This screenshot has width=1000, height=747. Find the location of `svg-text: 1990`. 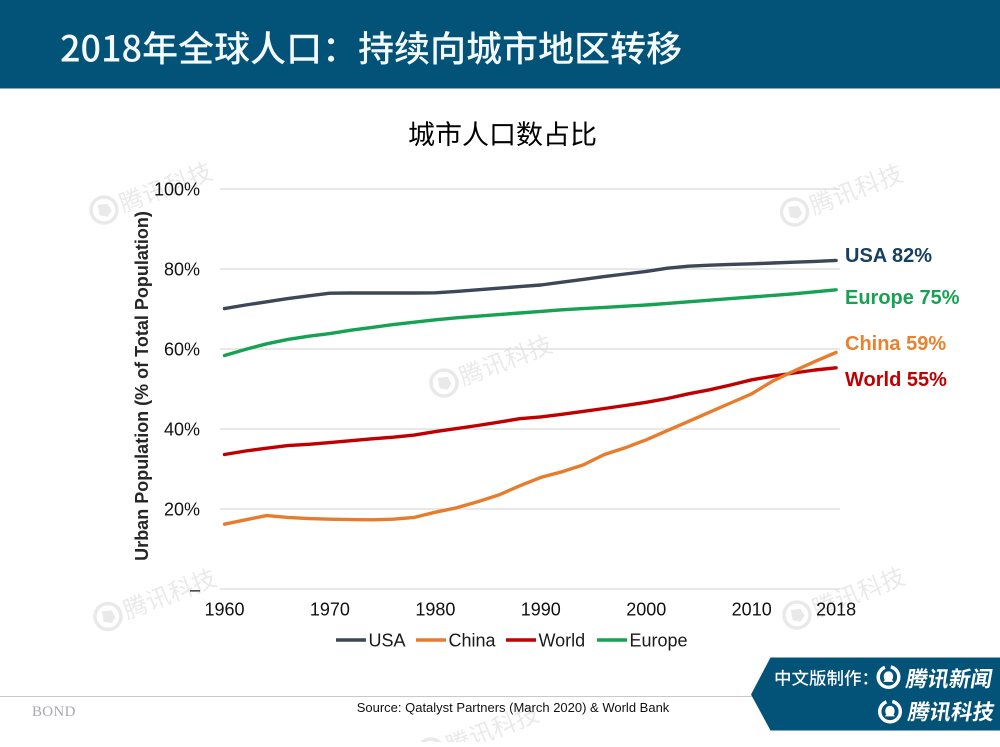

svg-text: 1990 is located at coordinates (541, 610).